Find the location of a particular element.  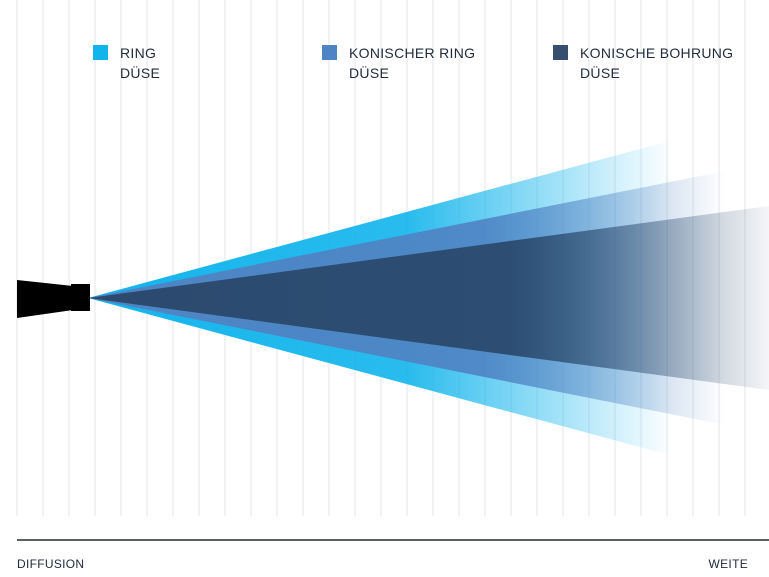

legend-item-ring-nozzle: RING DÜSE is located at coordinates (126, 63).